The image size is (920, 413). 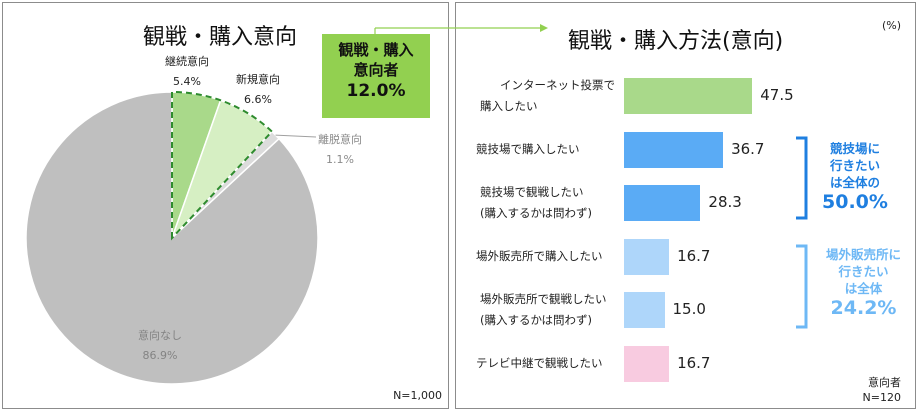 What do you see at coordinates (884, 382) in the screenshot?
I see `respondents-label: 意向者` at bounding box center [884, 382].